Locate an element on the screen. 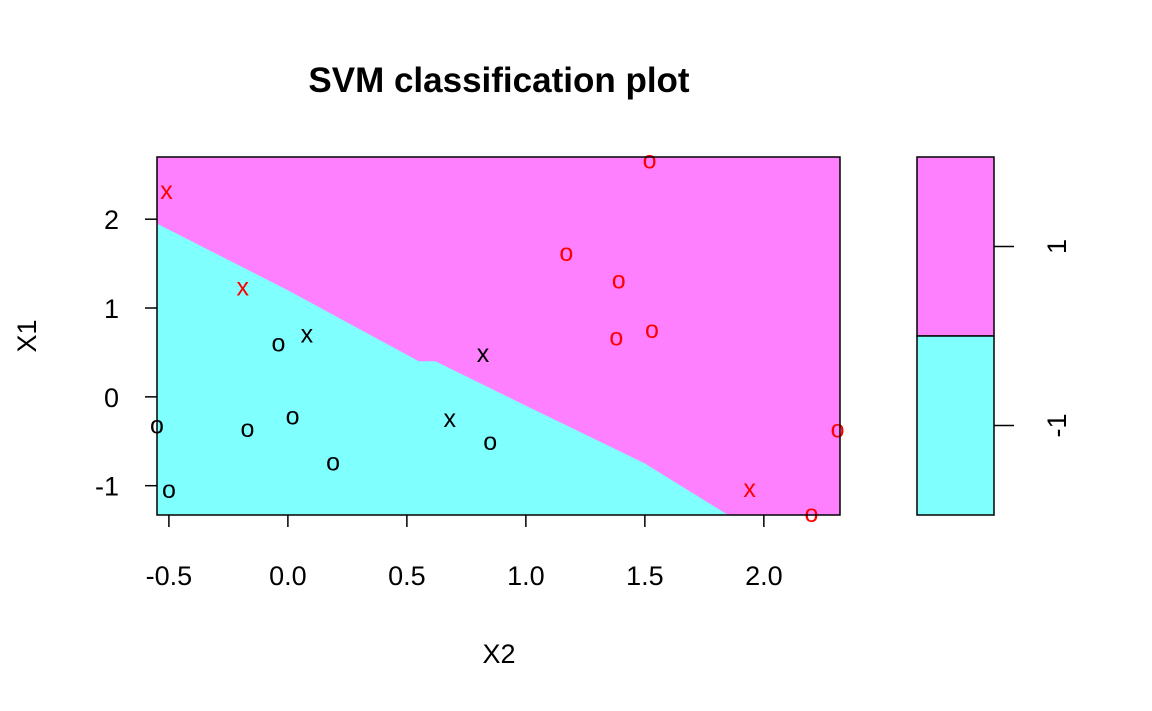  x-axis-label: X2 is located at coordinates (498, 654).